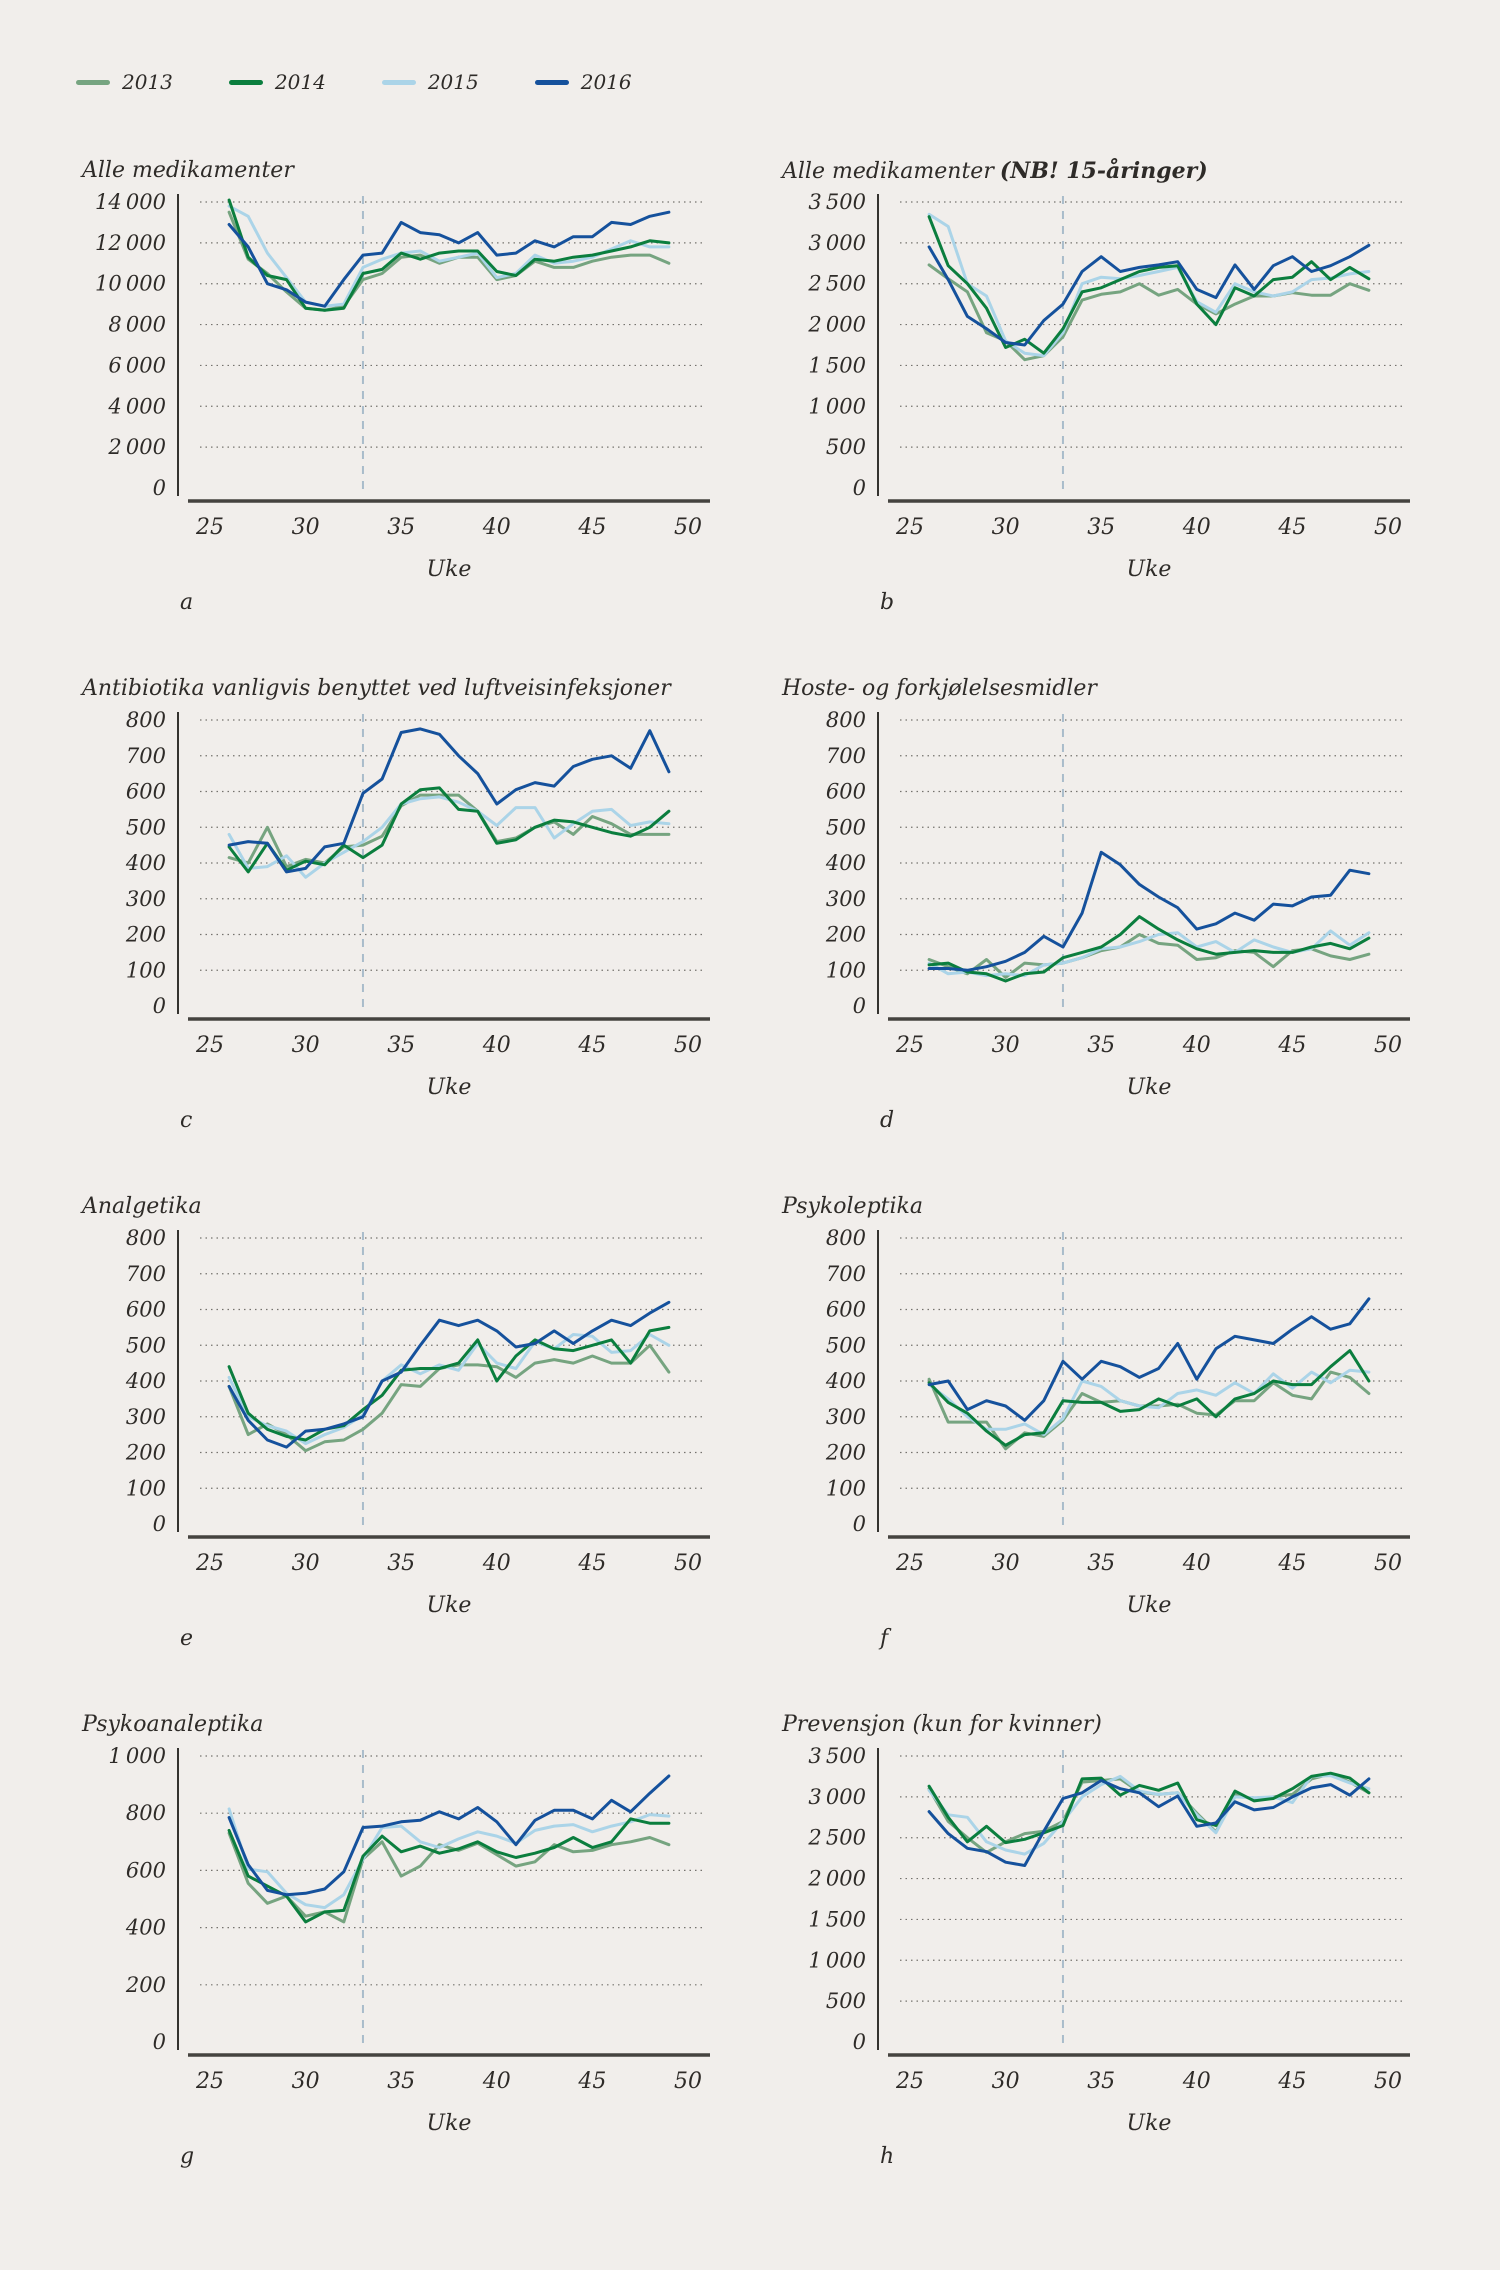 Image resolution: width=1500 pixels, height=2270 pixels. Describe the element at coordinates (187, 602) in the screenshot. I see `panel-letter: a` at that location.